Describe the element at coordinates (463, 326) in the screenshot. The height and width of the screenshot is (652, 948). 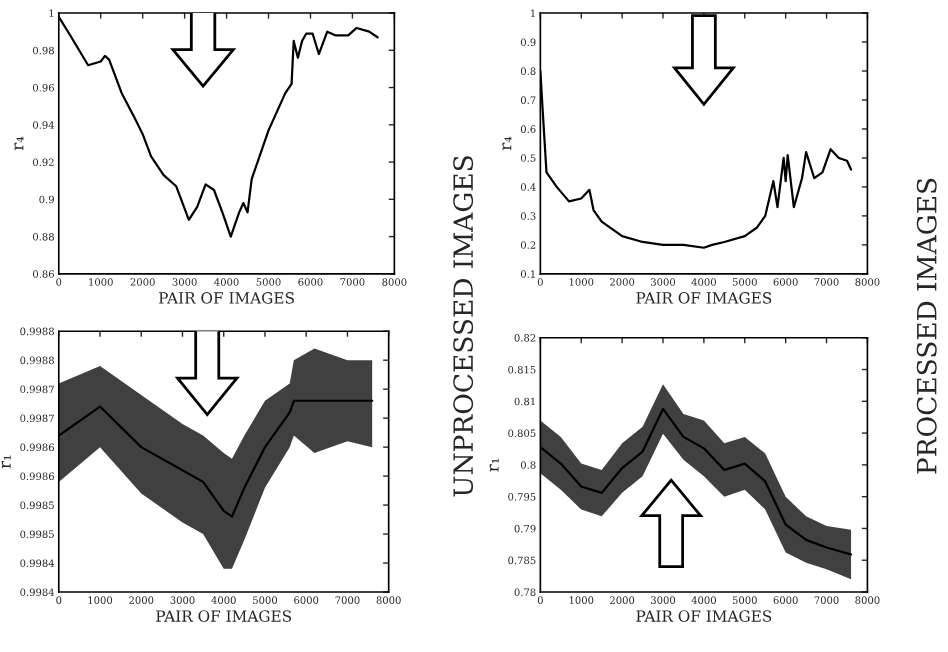
I see `text: UNPROCESSED IMAGES` at that location.